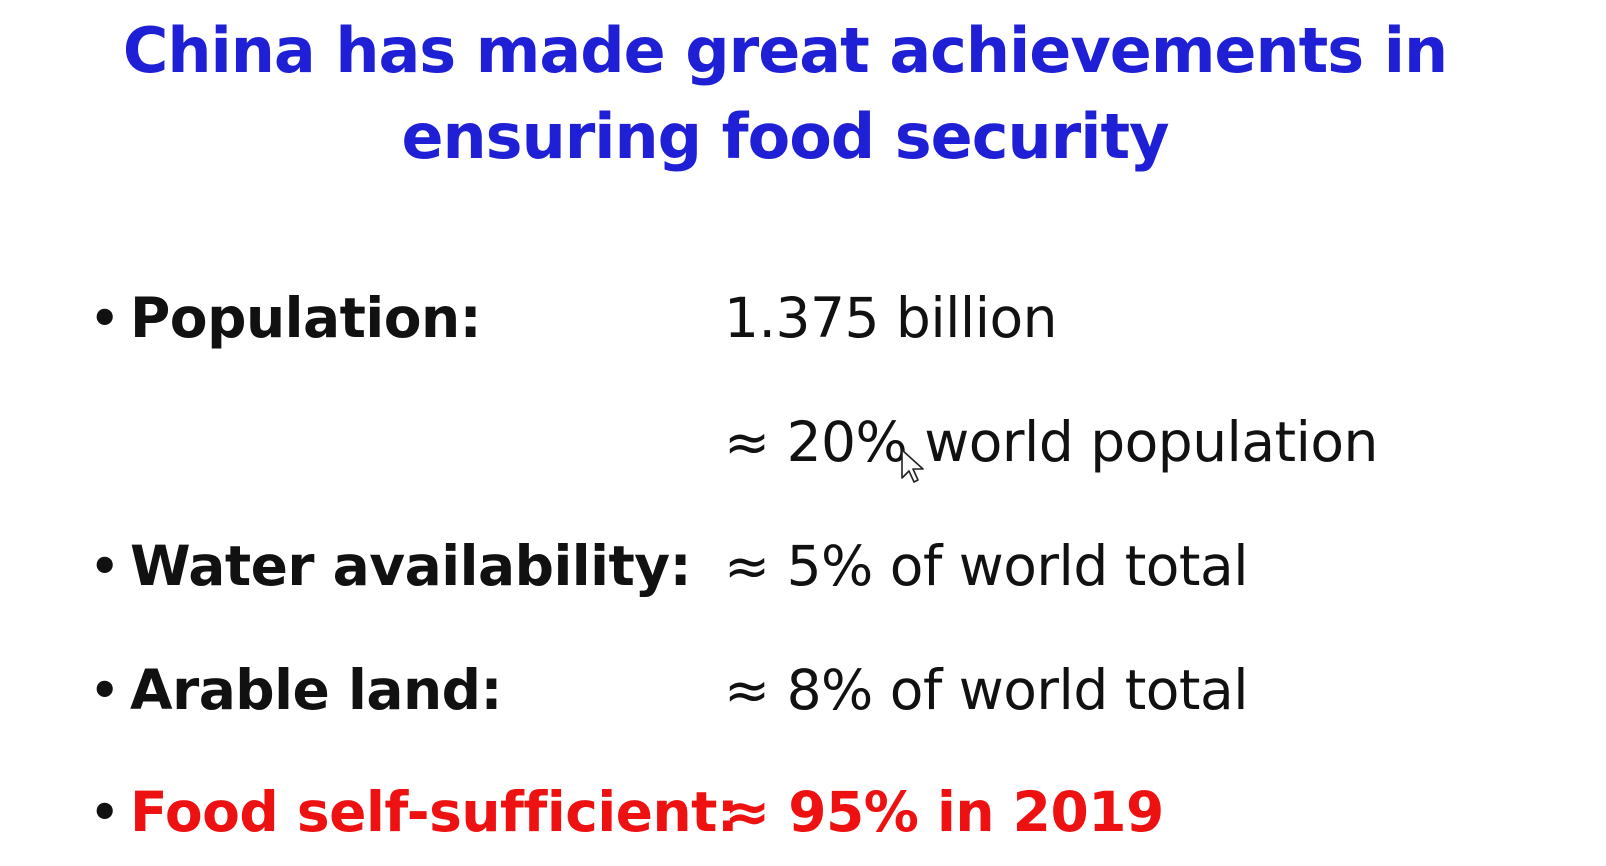  I want to click on bullet-item-population-detail: ≈ 20% world population, so click(803, 442).